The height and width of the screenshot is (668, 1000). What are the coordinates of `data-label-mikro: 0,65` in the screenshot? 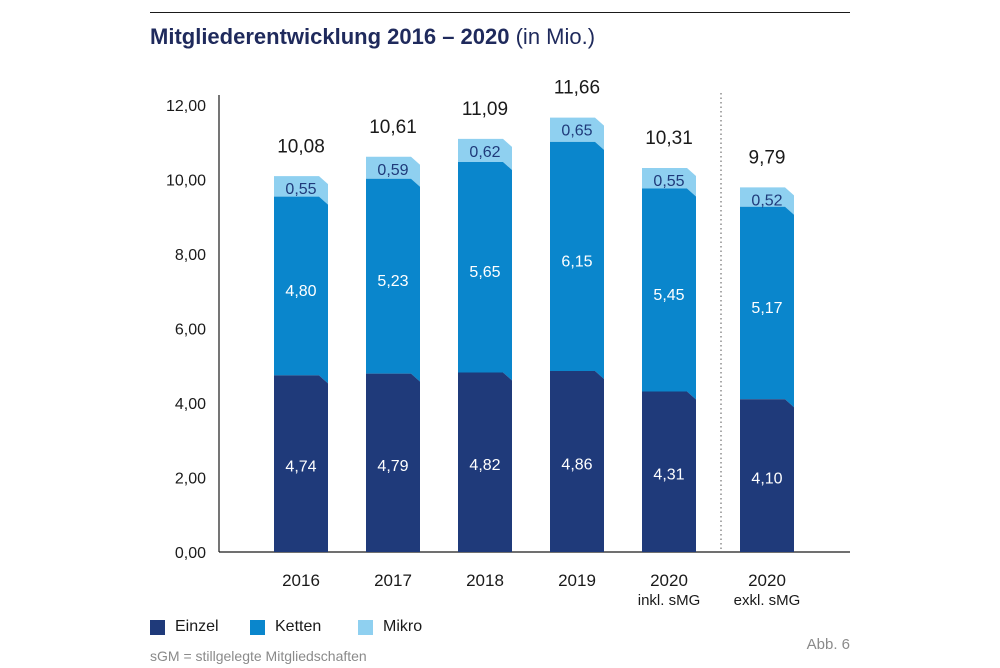 It's located at (576, 131).